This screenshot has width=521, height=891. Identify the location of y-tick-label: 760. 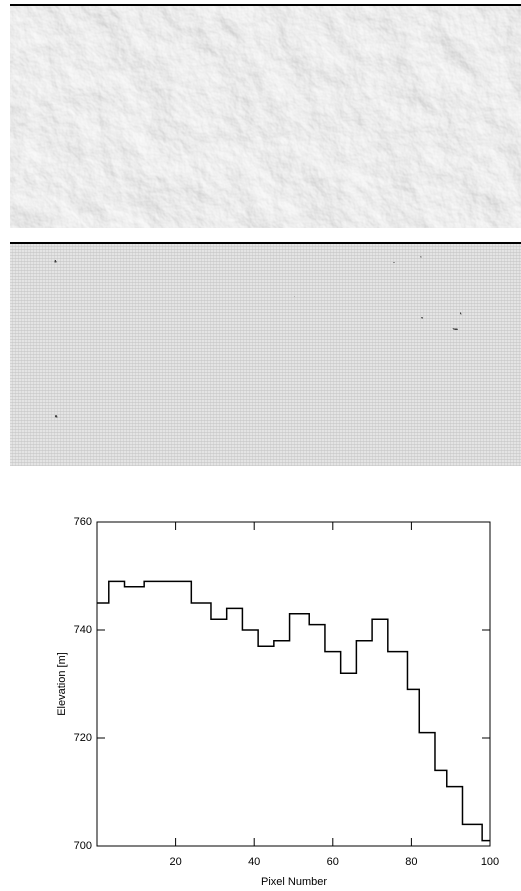
(83, 522).